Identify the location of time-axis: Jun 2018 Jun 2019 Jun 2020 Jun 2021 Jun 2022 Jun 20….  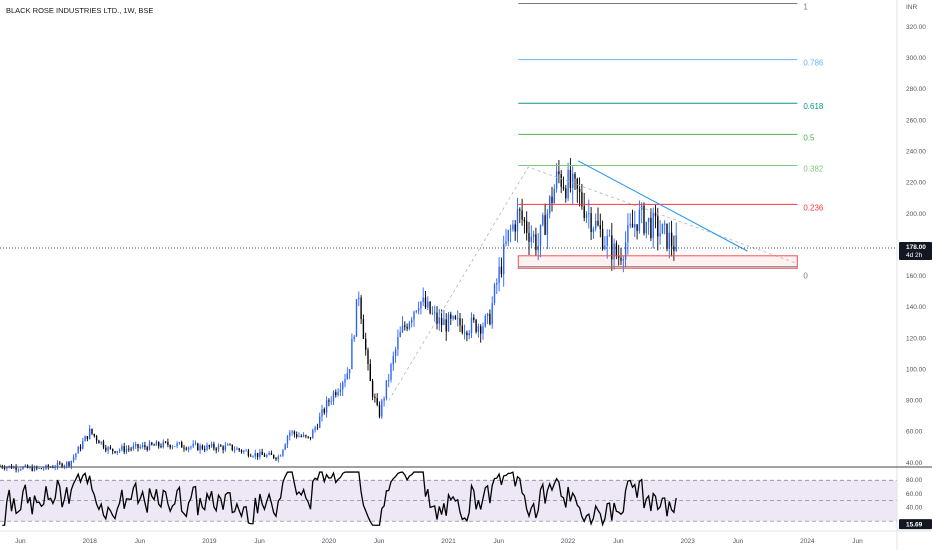
(439, 541).